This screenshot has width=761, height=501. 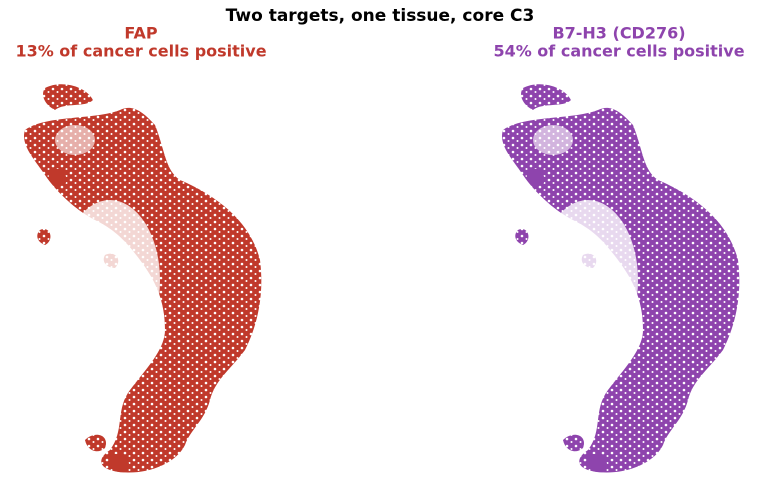 What do you see at coordinates (140, 33) in the screenshot?
I see `panel-title: FAP` at bounding box center [140, 33].